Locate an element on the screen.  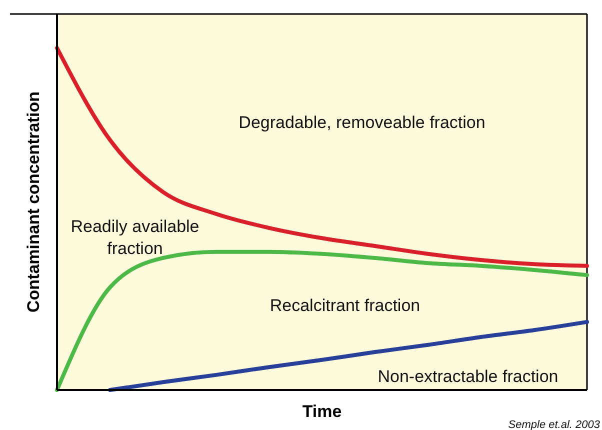
annotation: Non-extractable fraction is located at coordinates (468, 376).